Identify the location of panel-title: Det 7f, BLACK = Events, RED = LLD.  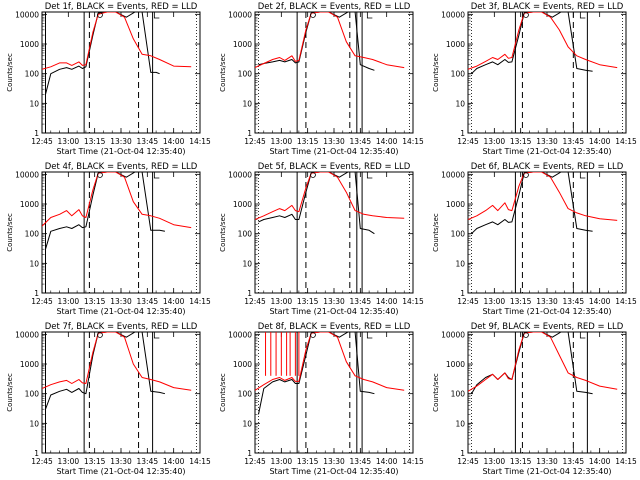
(121, 327).